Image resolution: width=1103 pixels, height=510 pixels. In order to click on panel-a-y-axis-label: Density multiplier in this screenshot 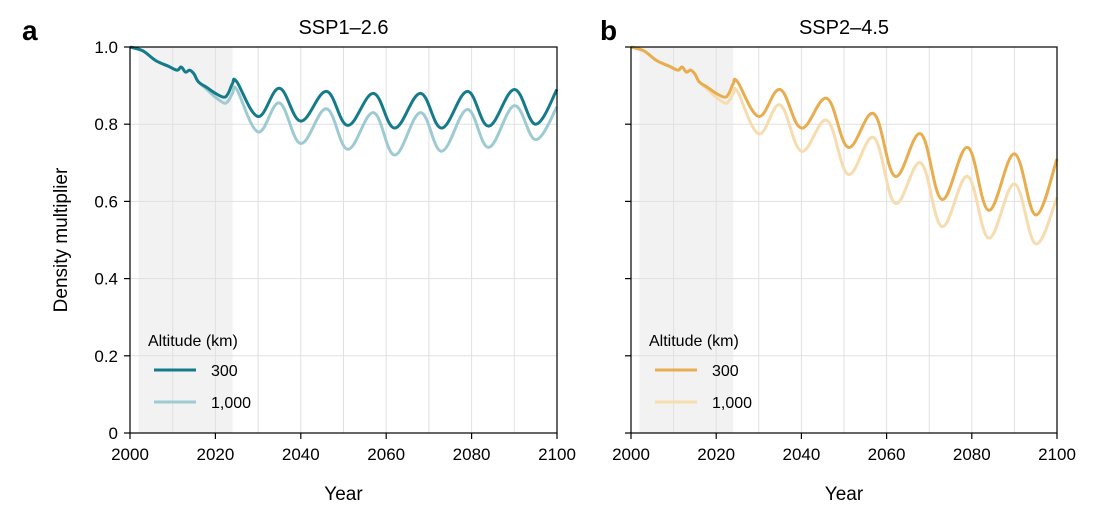, I will do `click(61, 239)`.